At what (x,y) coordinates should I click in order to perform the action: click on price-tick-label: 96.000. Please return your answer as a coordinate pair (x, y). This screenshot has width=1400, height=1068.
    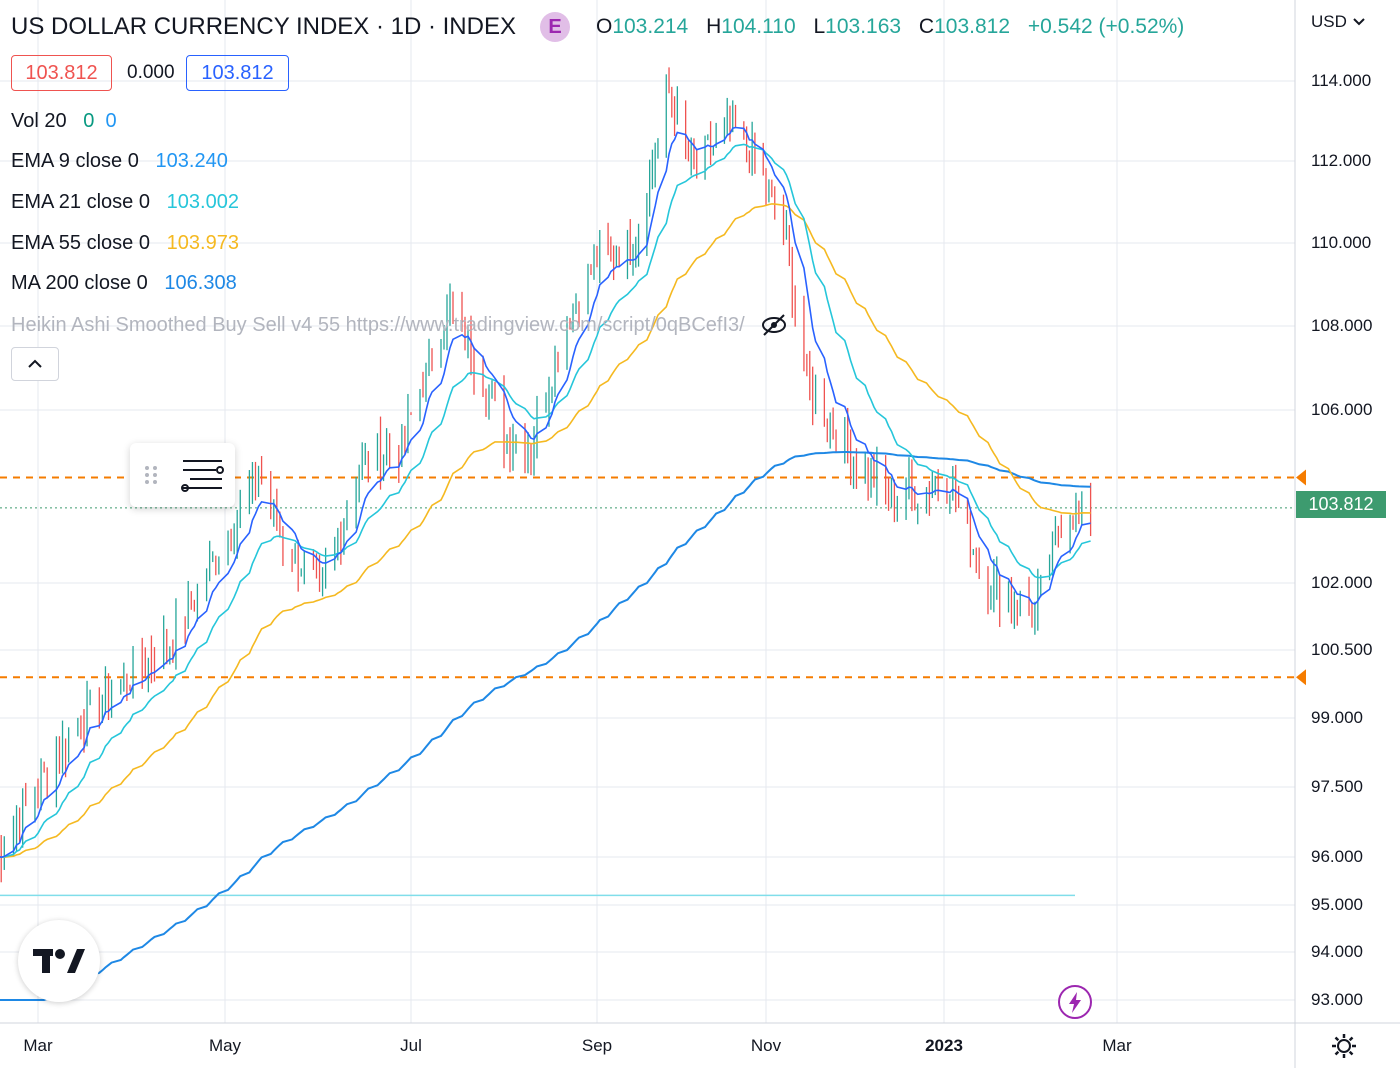
    Looking at the image, I should click on (1337, 856).